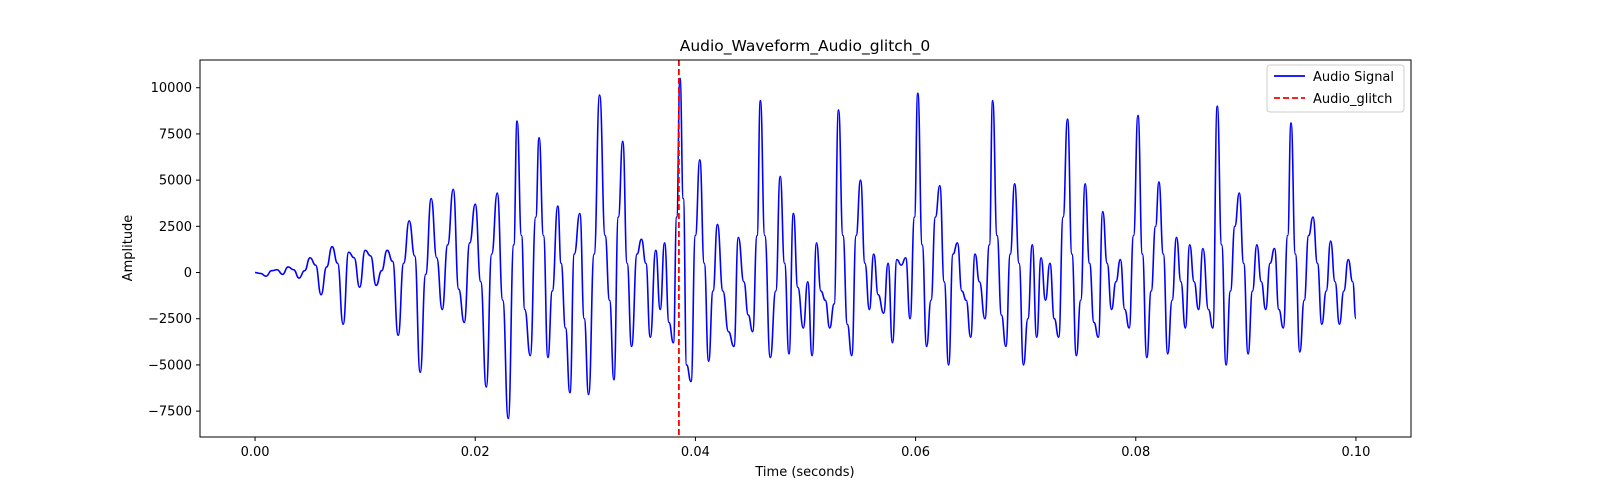  Describe the element at coordinates (175, 227) in the screenshot. I see `y-tick-label: 2500` at that location.